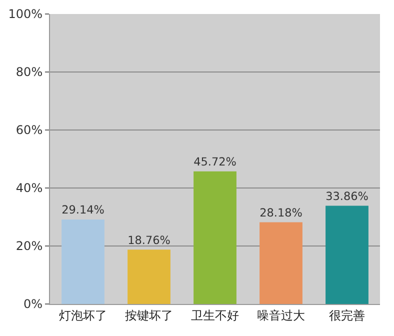 Image resolution: width=394 pixels, height=336 pixels. What do you see at coordinates (347, 315) in the screenshot?
I see `x-tick-label: 很完善` at bounding box center [347, 315].